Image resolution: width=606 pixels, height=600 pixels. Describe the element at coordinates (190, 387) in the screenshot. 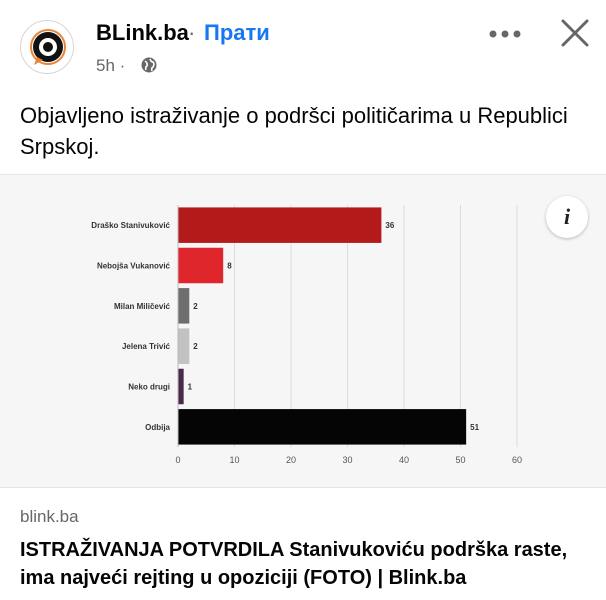

I see `data-label: 1` at that location.